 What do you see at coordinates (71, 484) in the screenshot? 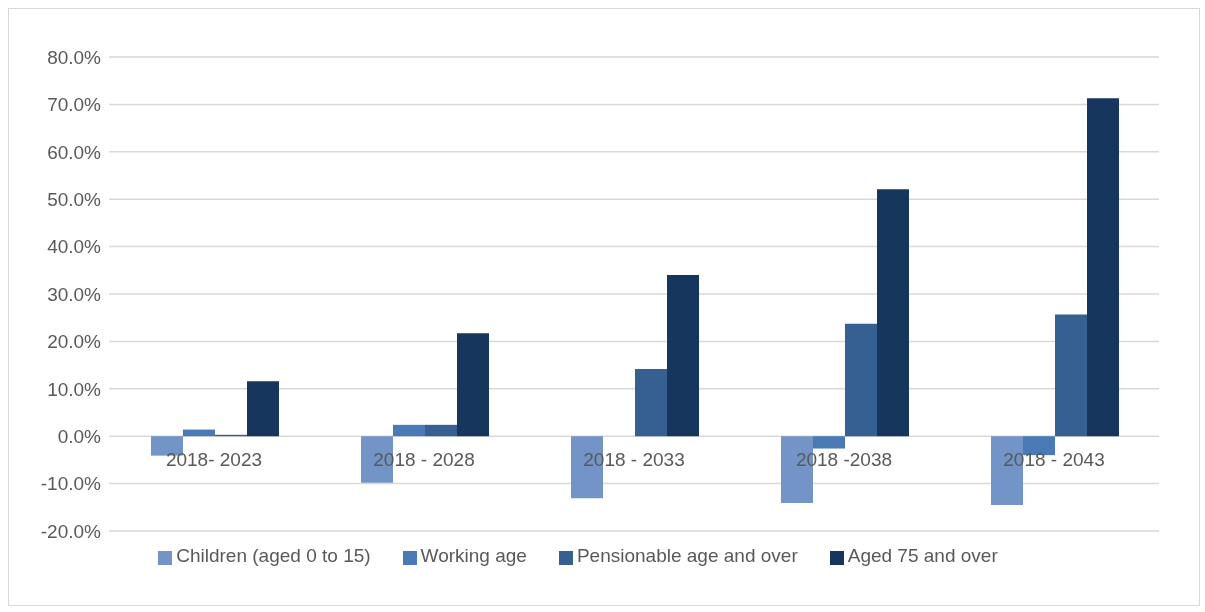
I see `y-tick-label: -10.0%` at bounding box center [71, 484].